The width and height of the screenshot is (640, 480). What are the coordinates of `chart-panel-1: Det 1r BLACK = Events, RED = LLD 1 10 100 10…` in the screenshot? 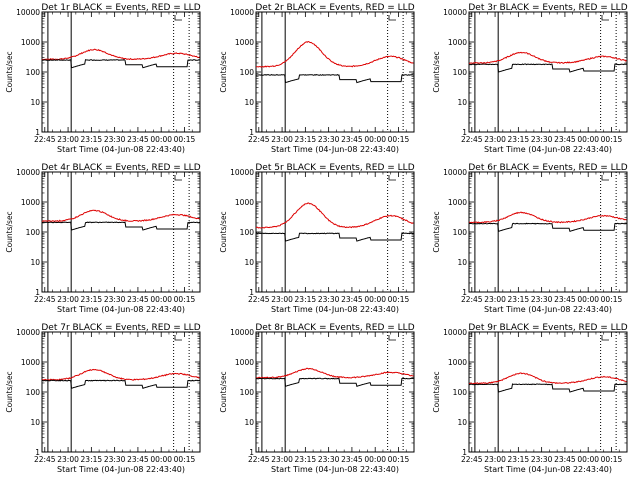 It's located at (103, 78).